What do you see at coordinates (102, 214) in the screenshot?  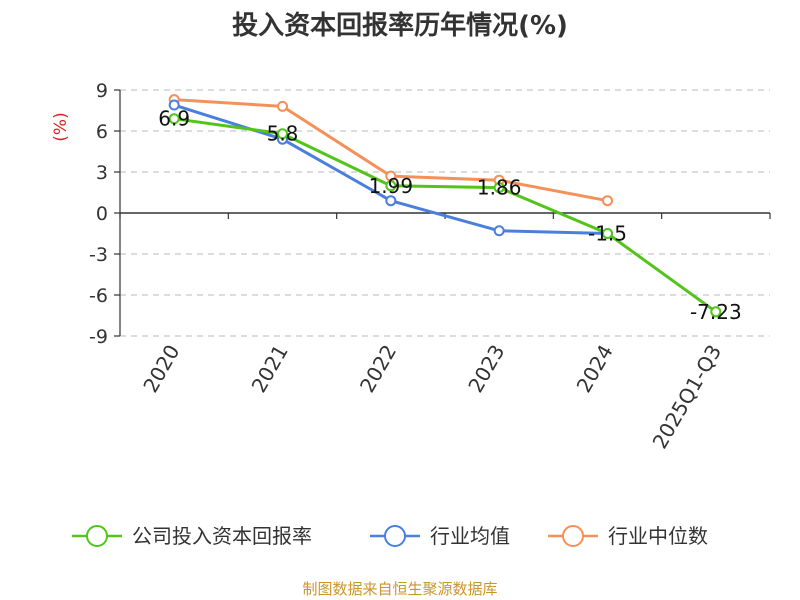 I see `y-tick-label: 0` at bounding box center [102, 214].